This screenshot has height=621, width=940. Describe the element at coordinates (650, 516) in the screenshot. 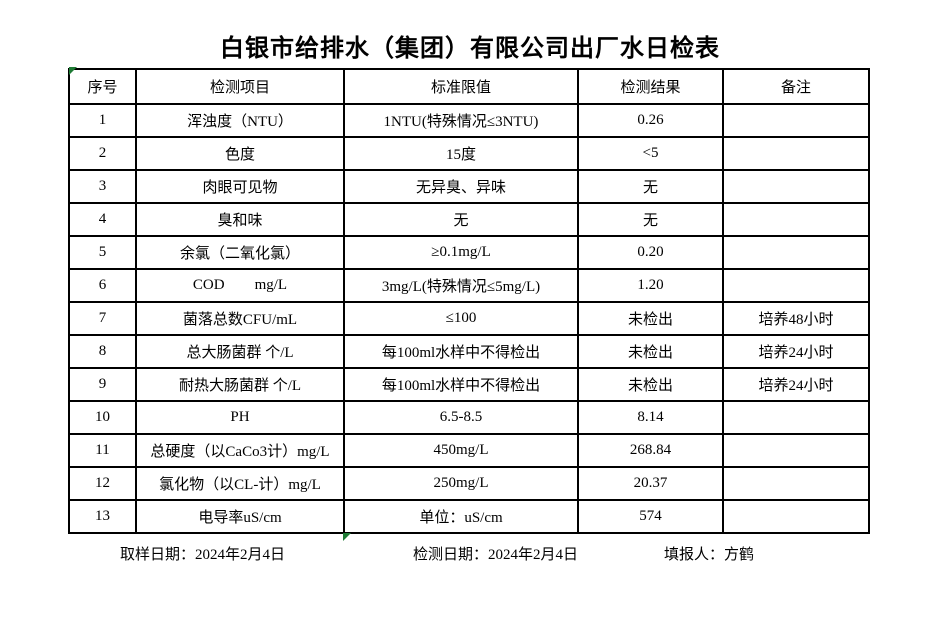

I see `table-cell: 574` at that location.